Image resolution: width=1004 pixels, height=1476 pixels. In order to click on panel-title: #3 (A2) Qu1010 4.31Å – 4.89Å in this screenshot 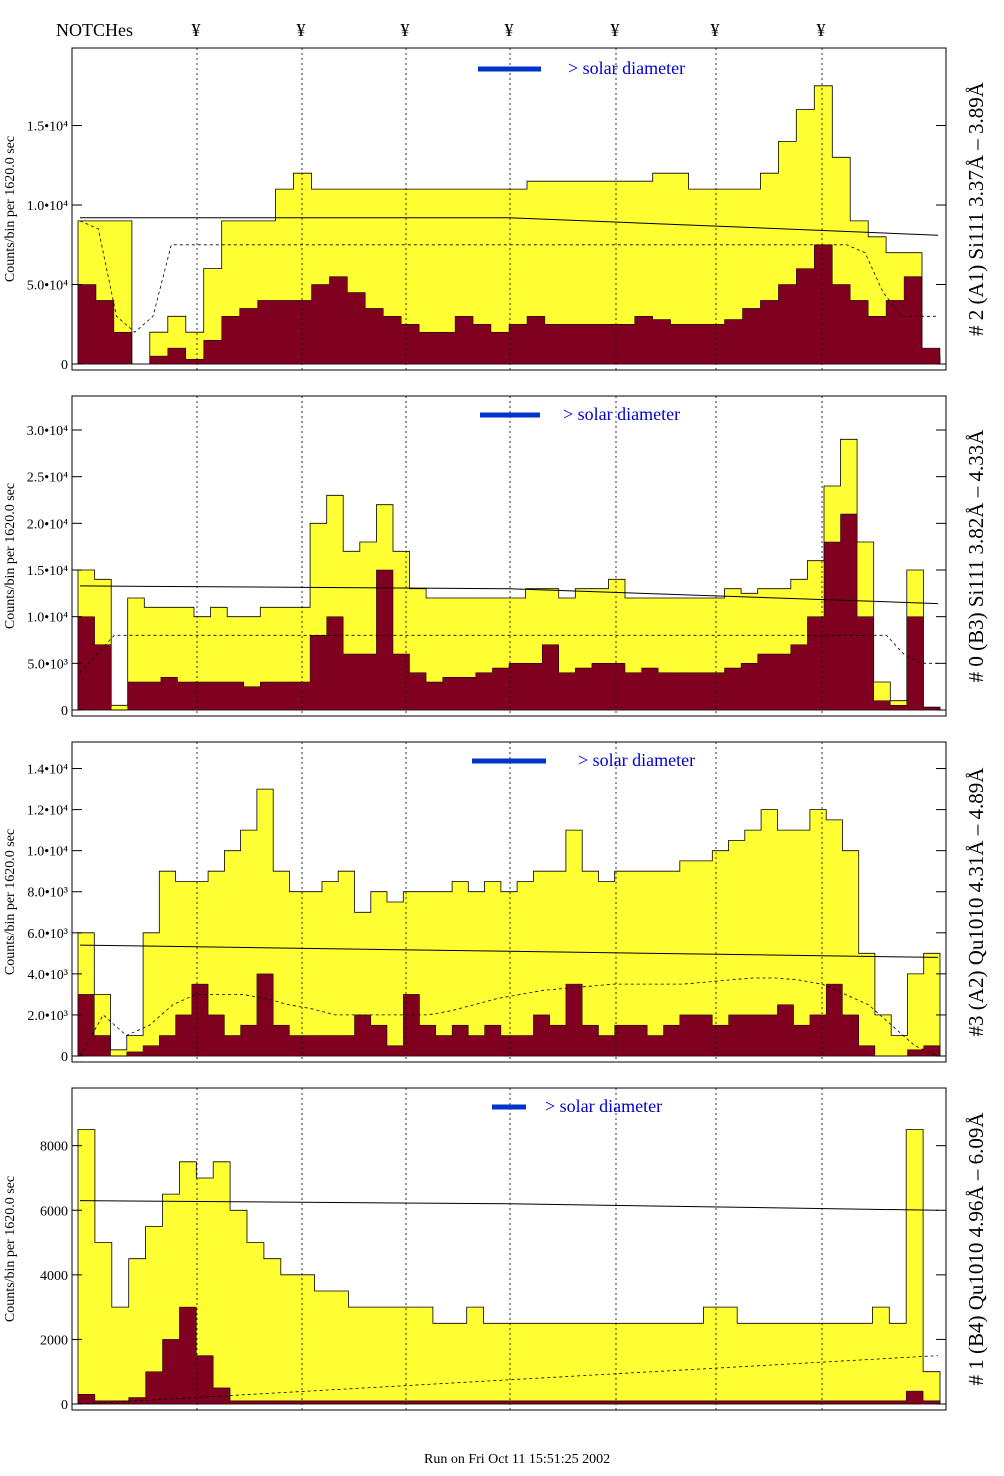, I will do `click(976, 902)`.